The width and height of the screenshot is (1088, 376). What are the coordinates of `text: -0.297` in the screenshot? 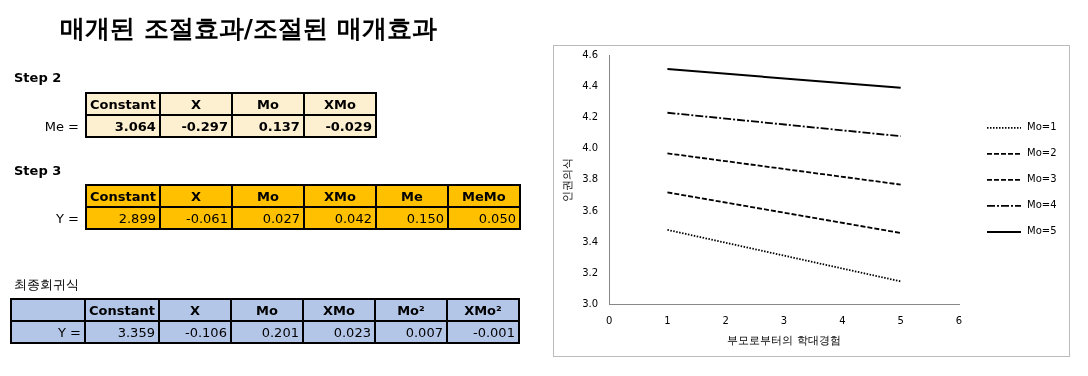 It's located at (195, 126).